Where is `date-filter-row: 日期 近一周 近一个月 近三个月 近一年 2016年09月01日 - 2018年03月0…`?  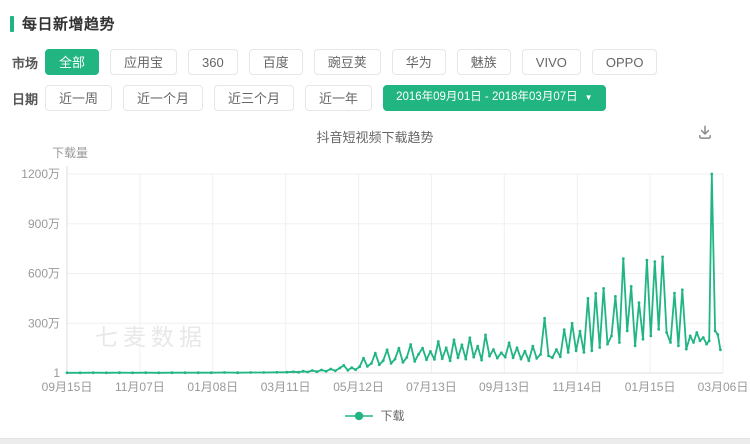
date-filter-row: 日期 近一周 近一个月 近三个月 近一年 2016年09月01日 - 2018年03月0… is located at coordinates (309, 98).